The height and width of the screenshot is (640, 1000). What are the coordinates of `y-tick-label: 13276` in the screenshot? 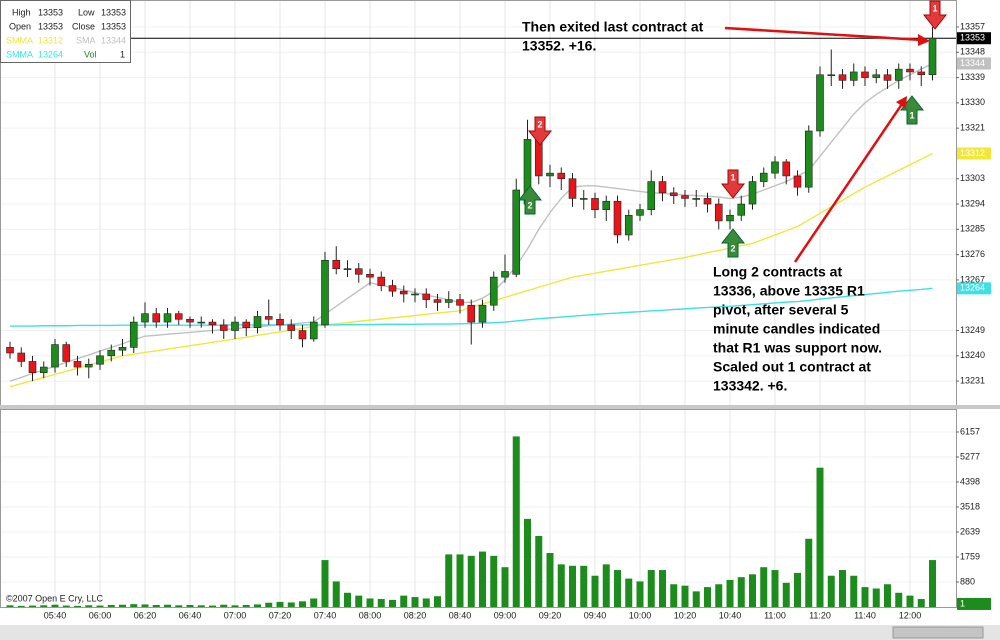 It's located at (972, 254).